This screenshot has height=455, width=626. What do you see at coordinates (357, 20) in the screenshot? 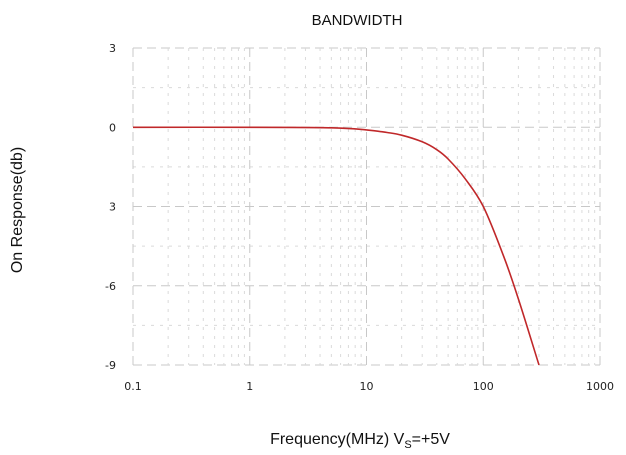
I see `chart-title: BANDWIDTH` at bounding box center [357, 20].